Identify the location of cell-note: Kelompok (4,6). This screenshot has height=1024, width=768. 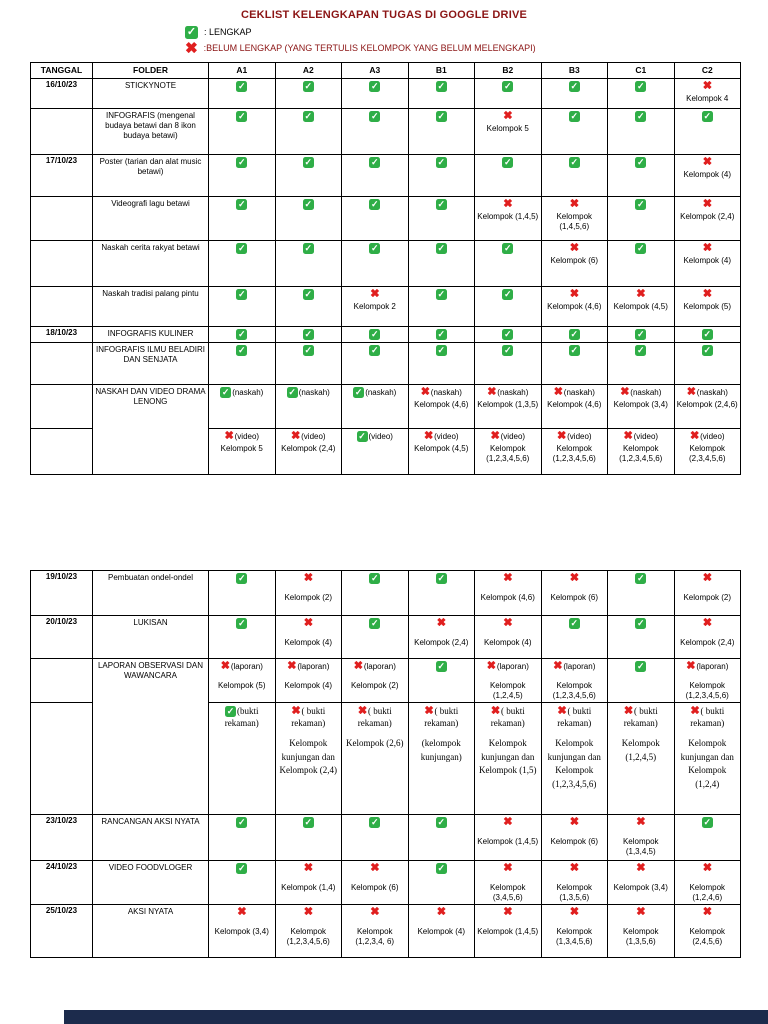
(574, 404).